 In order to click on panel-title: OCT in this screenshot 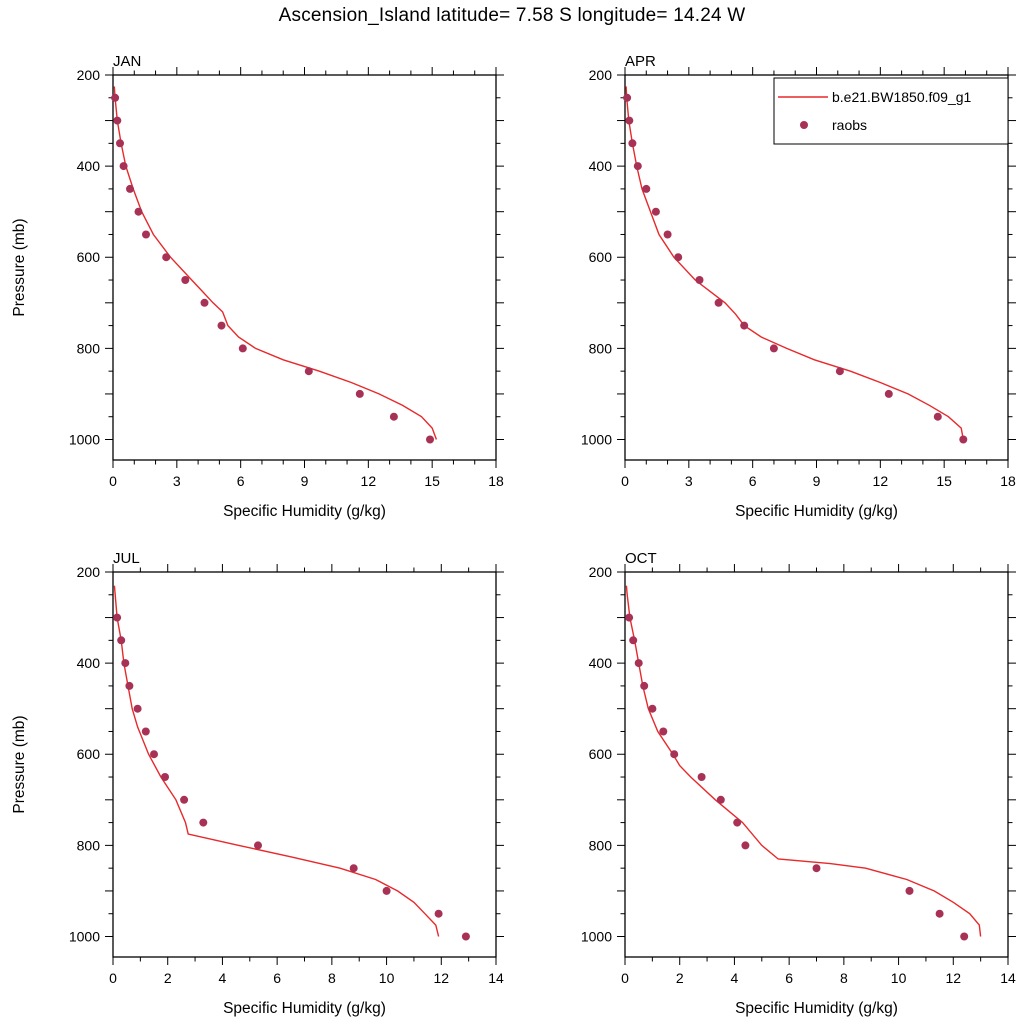, I will do `click(641, 558)`.